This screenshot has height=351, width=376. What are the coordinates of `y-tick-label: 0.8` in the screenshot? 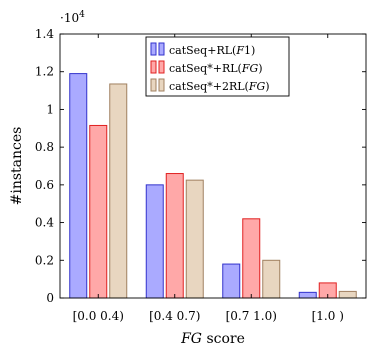 It's located at (44, 147).